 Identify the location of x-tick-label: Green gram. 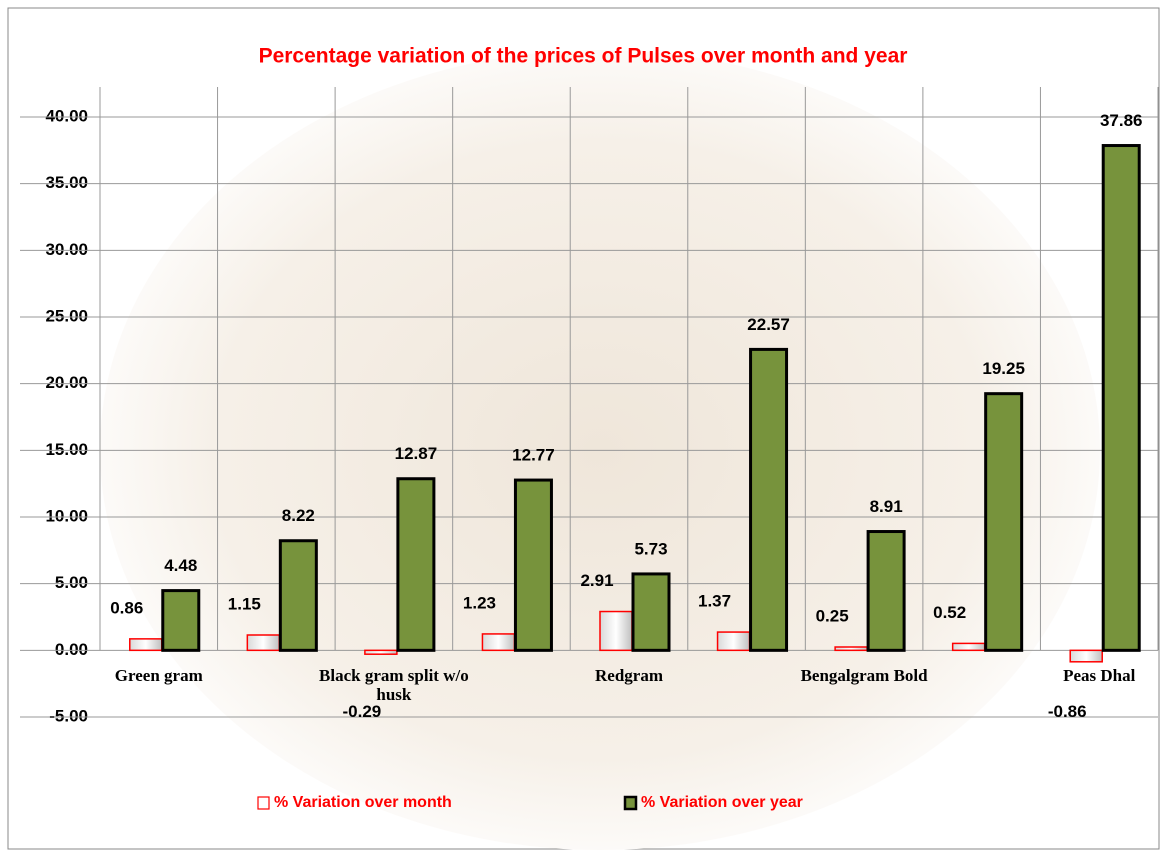
(158, 676).